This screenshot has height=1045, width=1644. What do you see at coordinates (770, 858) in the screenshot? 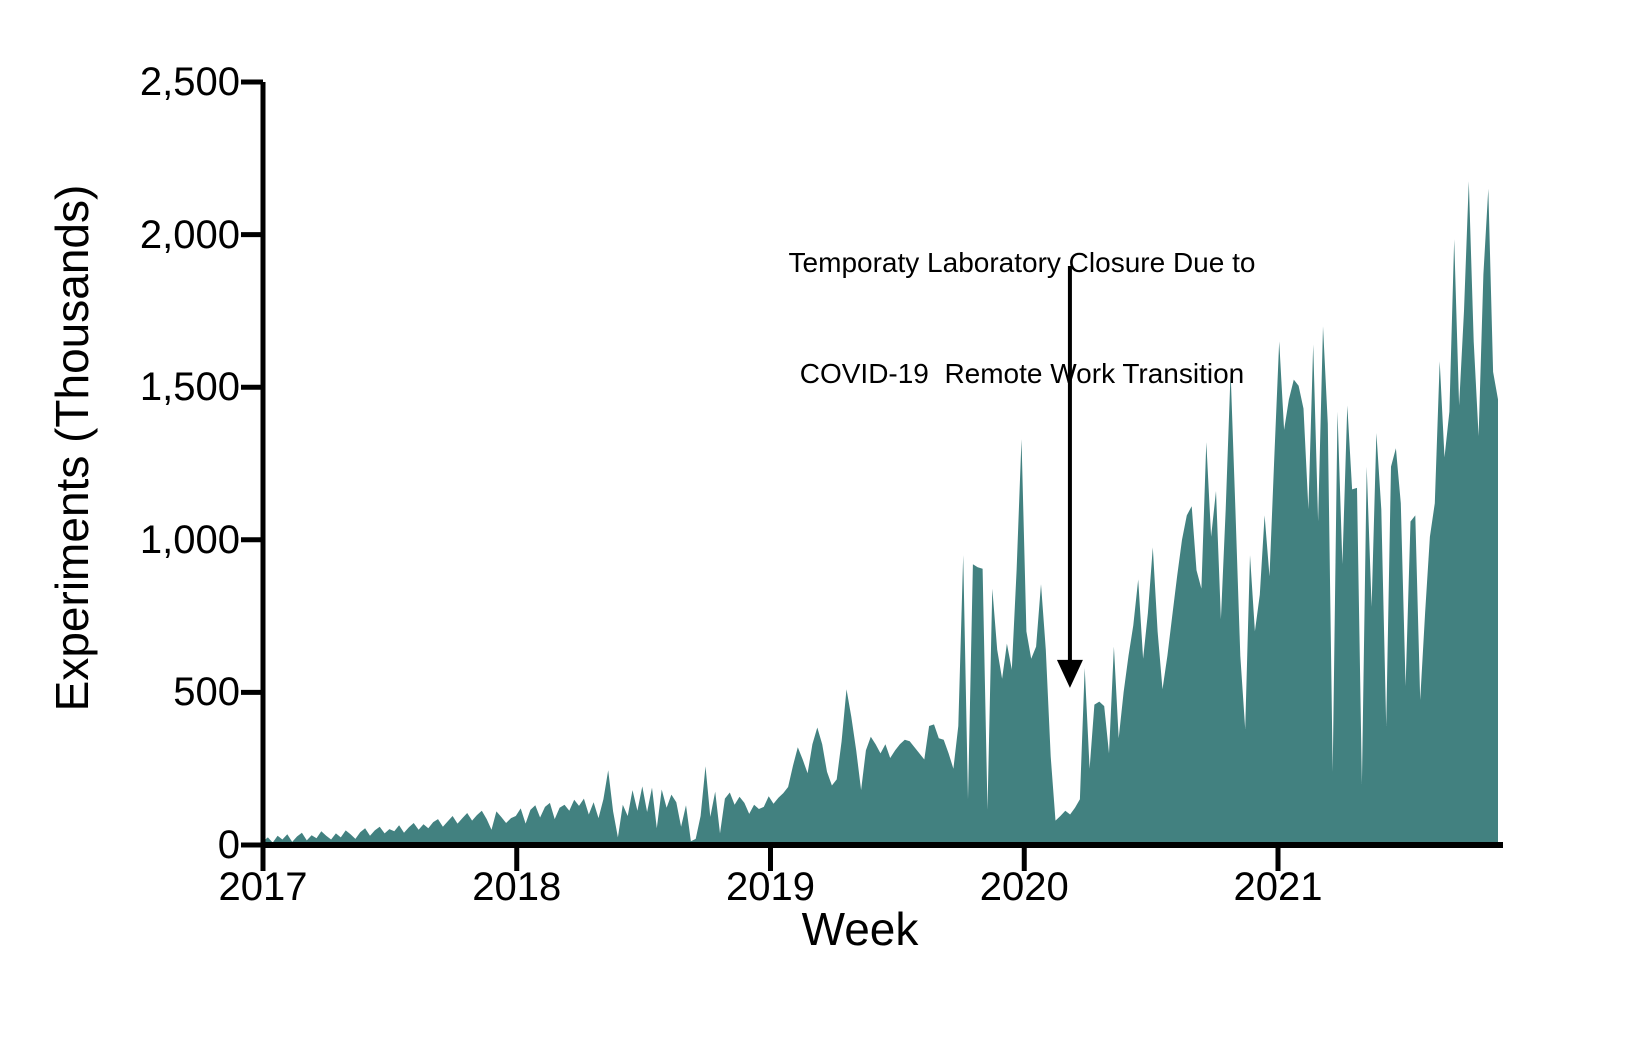
I see `x-axis-ticks` at bounding box center [770, 858].